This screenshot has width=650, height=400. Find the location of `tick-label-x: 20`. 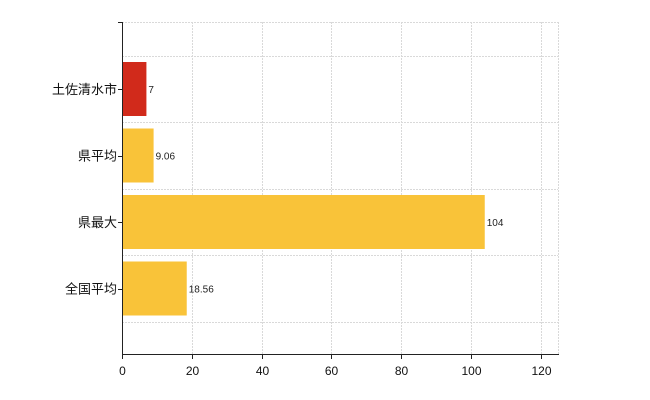

tick-label-x: 20 is located at coordinates (193, 371).